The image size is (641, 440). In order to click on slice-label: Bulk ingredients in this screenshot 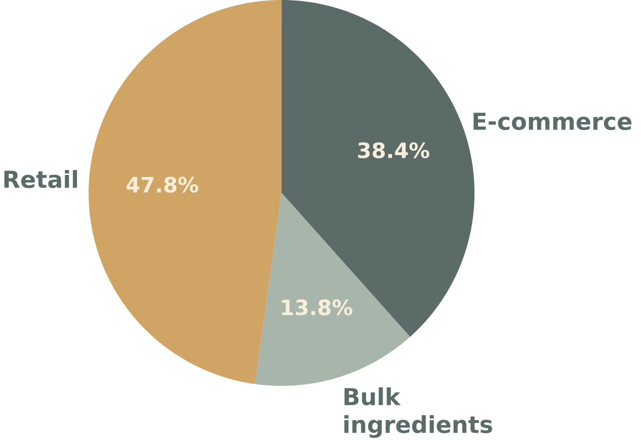, I will do `click(418, 412)`.